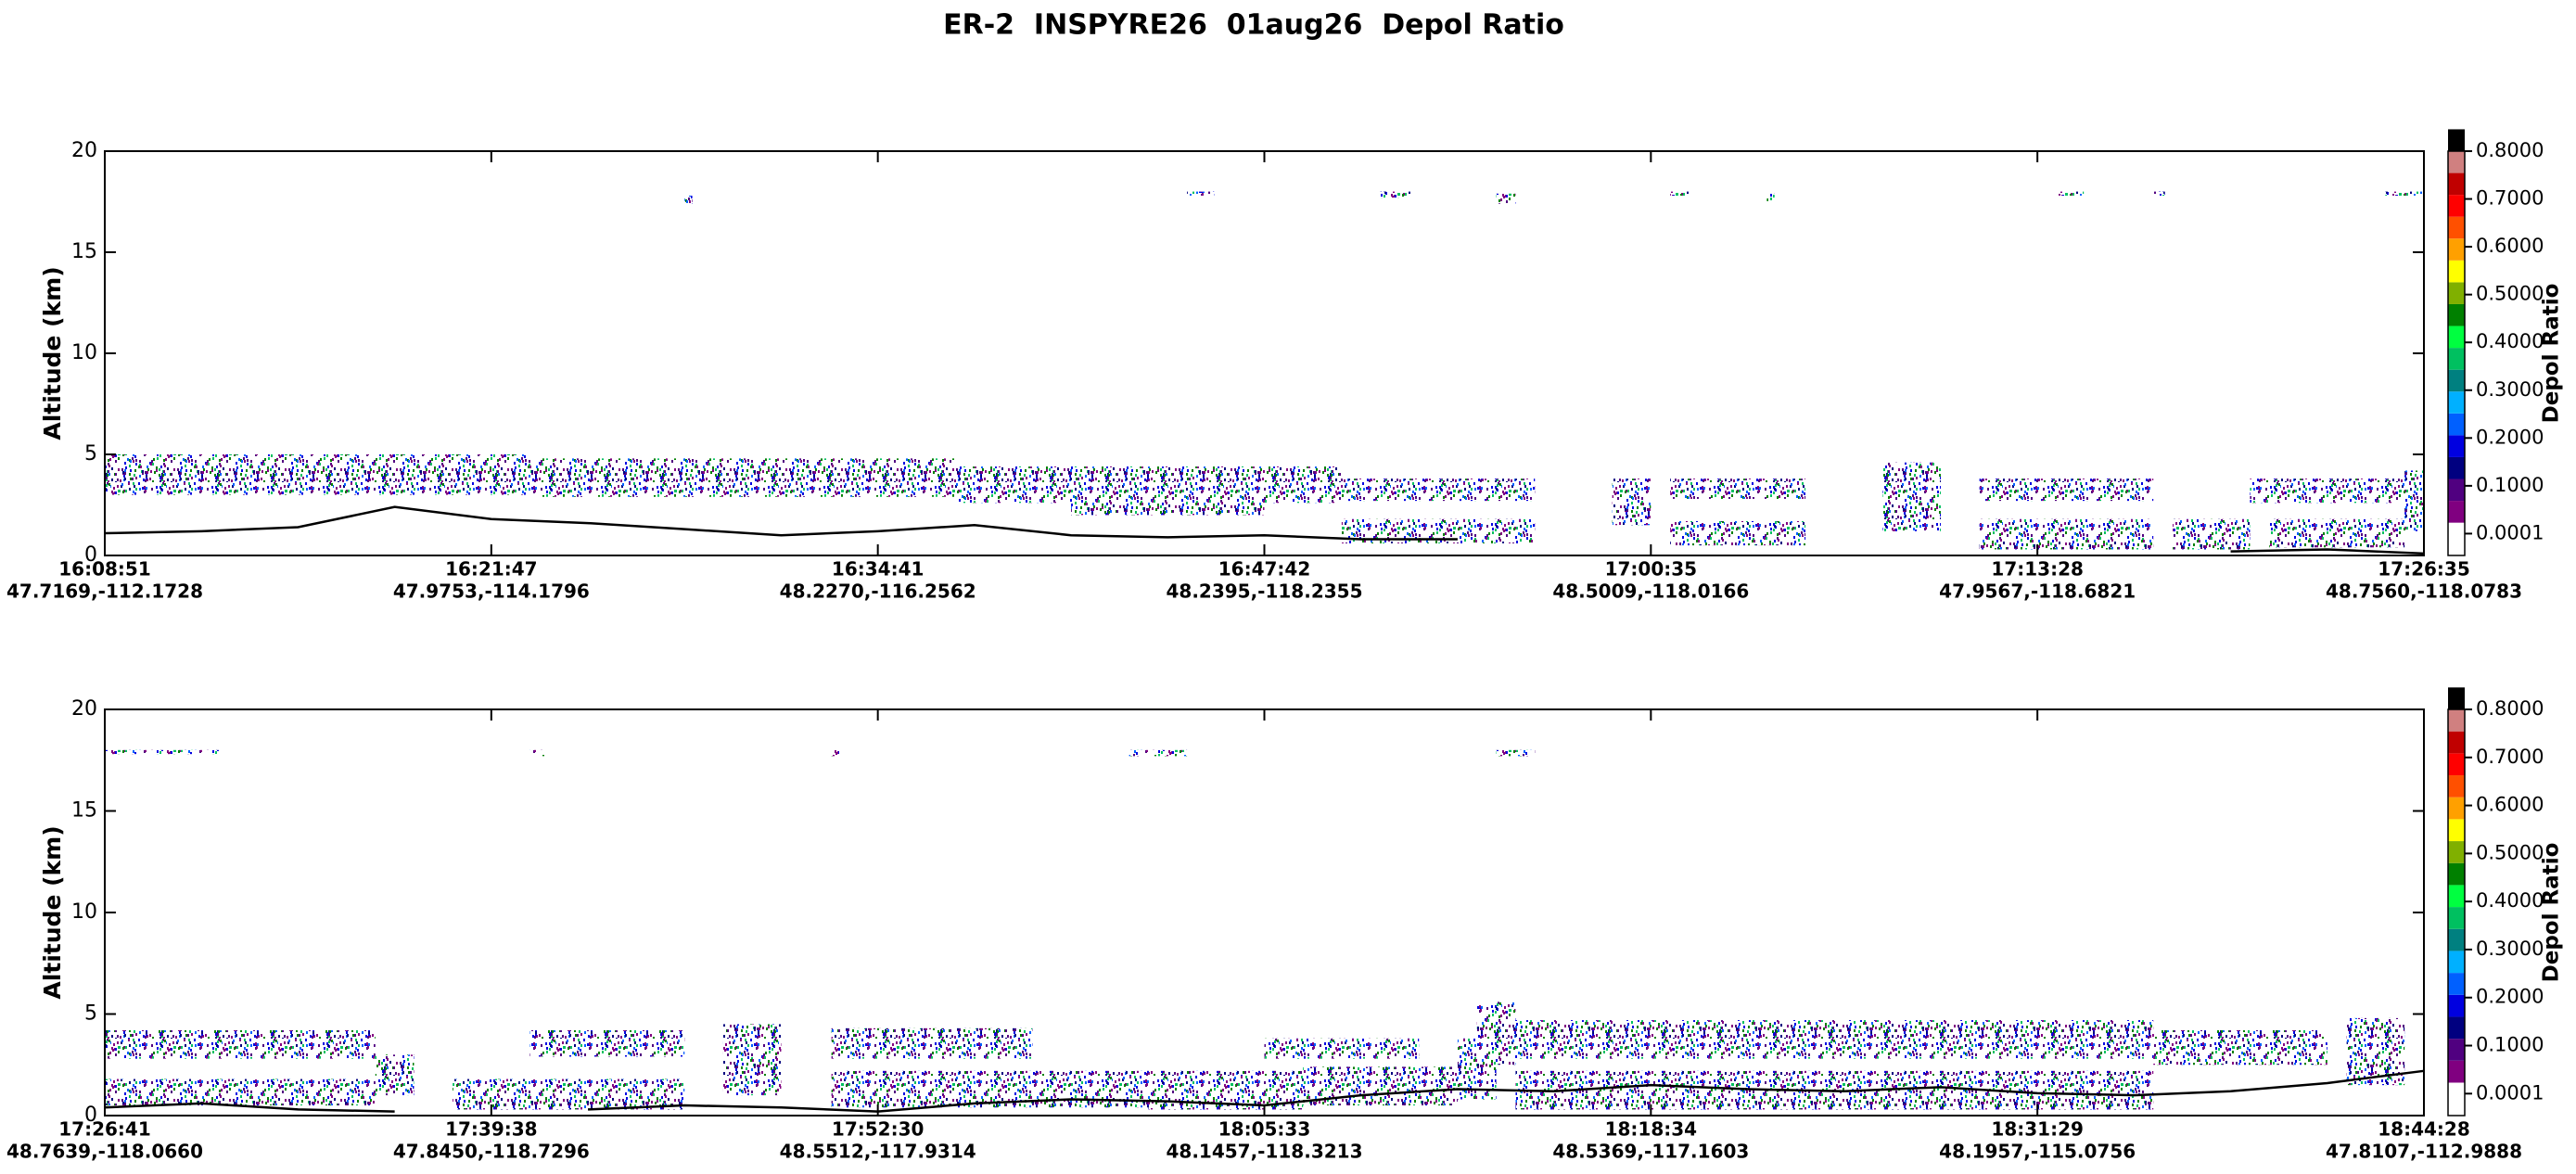 The width and height of the screenshot is (2576, 1174). What do you see at coordinates (105, 1152) in the screenshot?
I see `x-tick-location: 48.7639,-118.0660` at bounding box center [105, 1152].